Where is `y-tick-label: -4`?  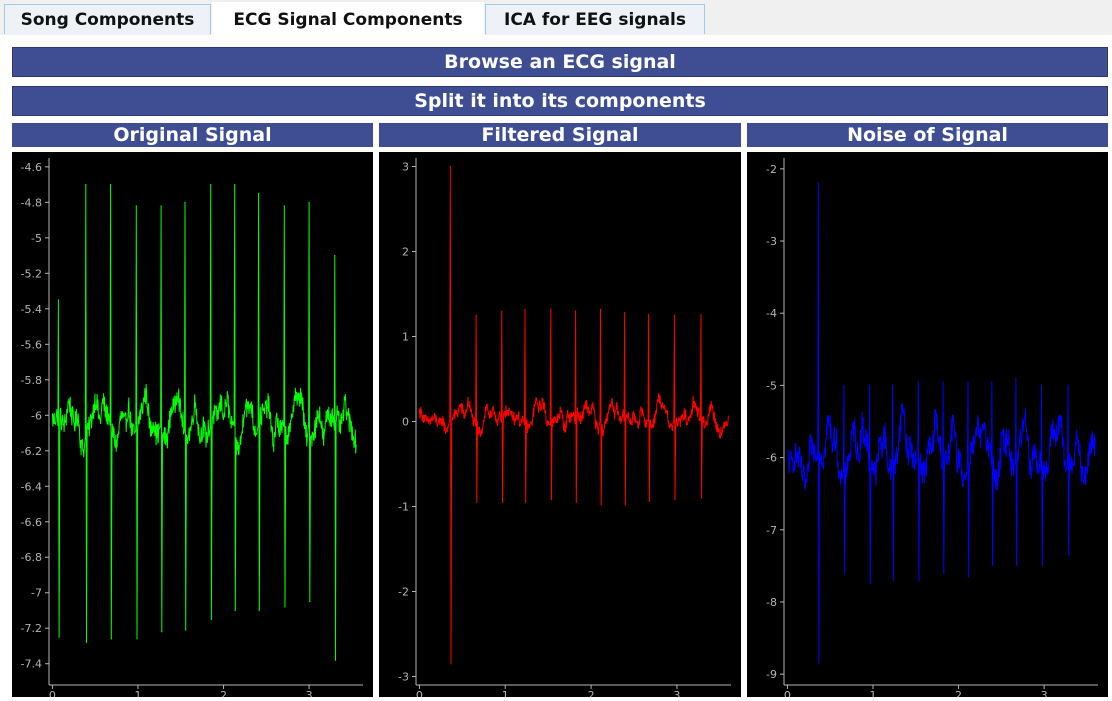 y-tick-label: -4 is located at coordinates (771, 313).